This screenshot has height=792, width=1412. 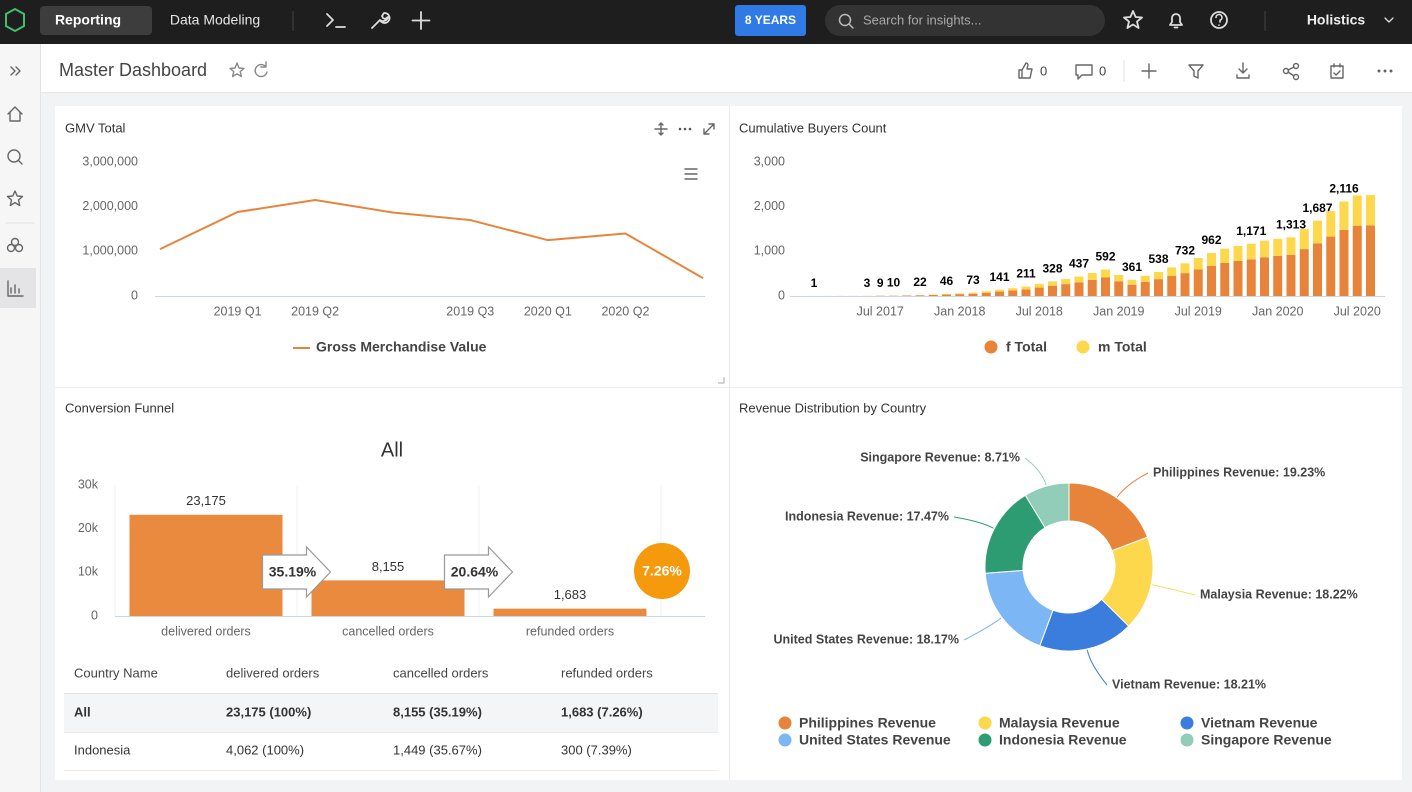 What do you see at coordinates (119, 407) in the screenshot?
I see `widget-title: Conversion Funnel` at bounding box center [119, 407].